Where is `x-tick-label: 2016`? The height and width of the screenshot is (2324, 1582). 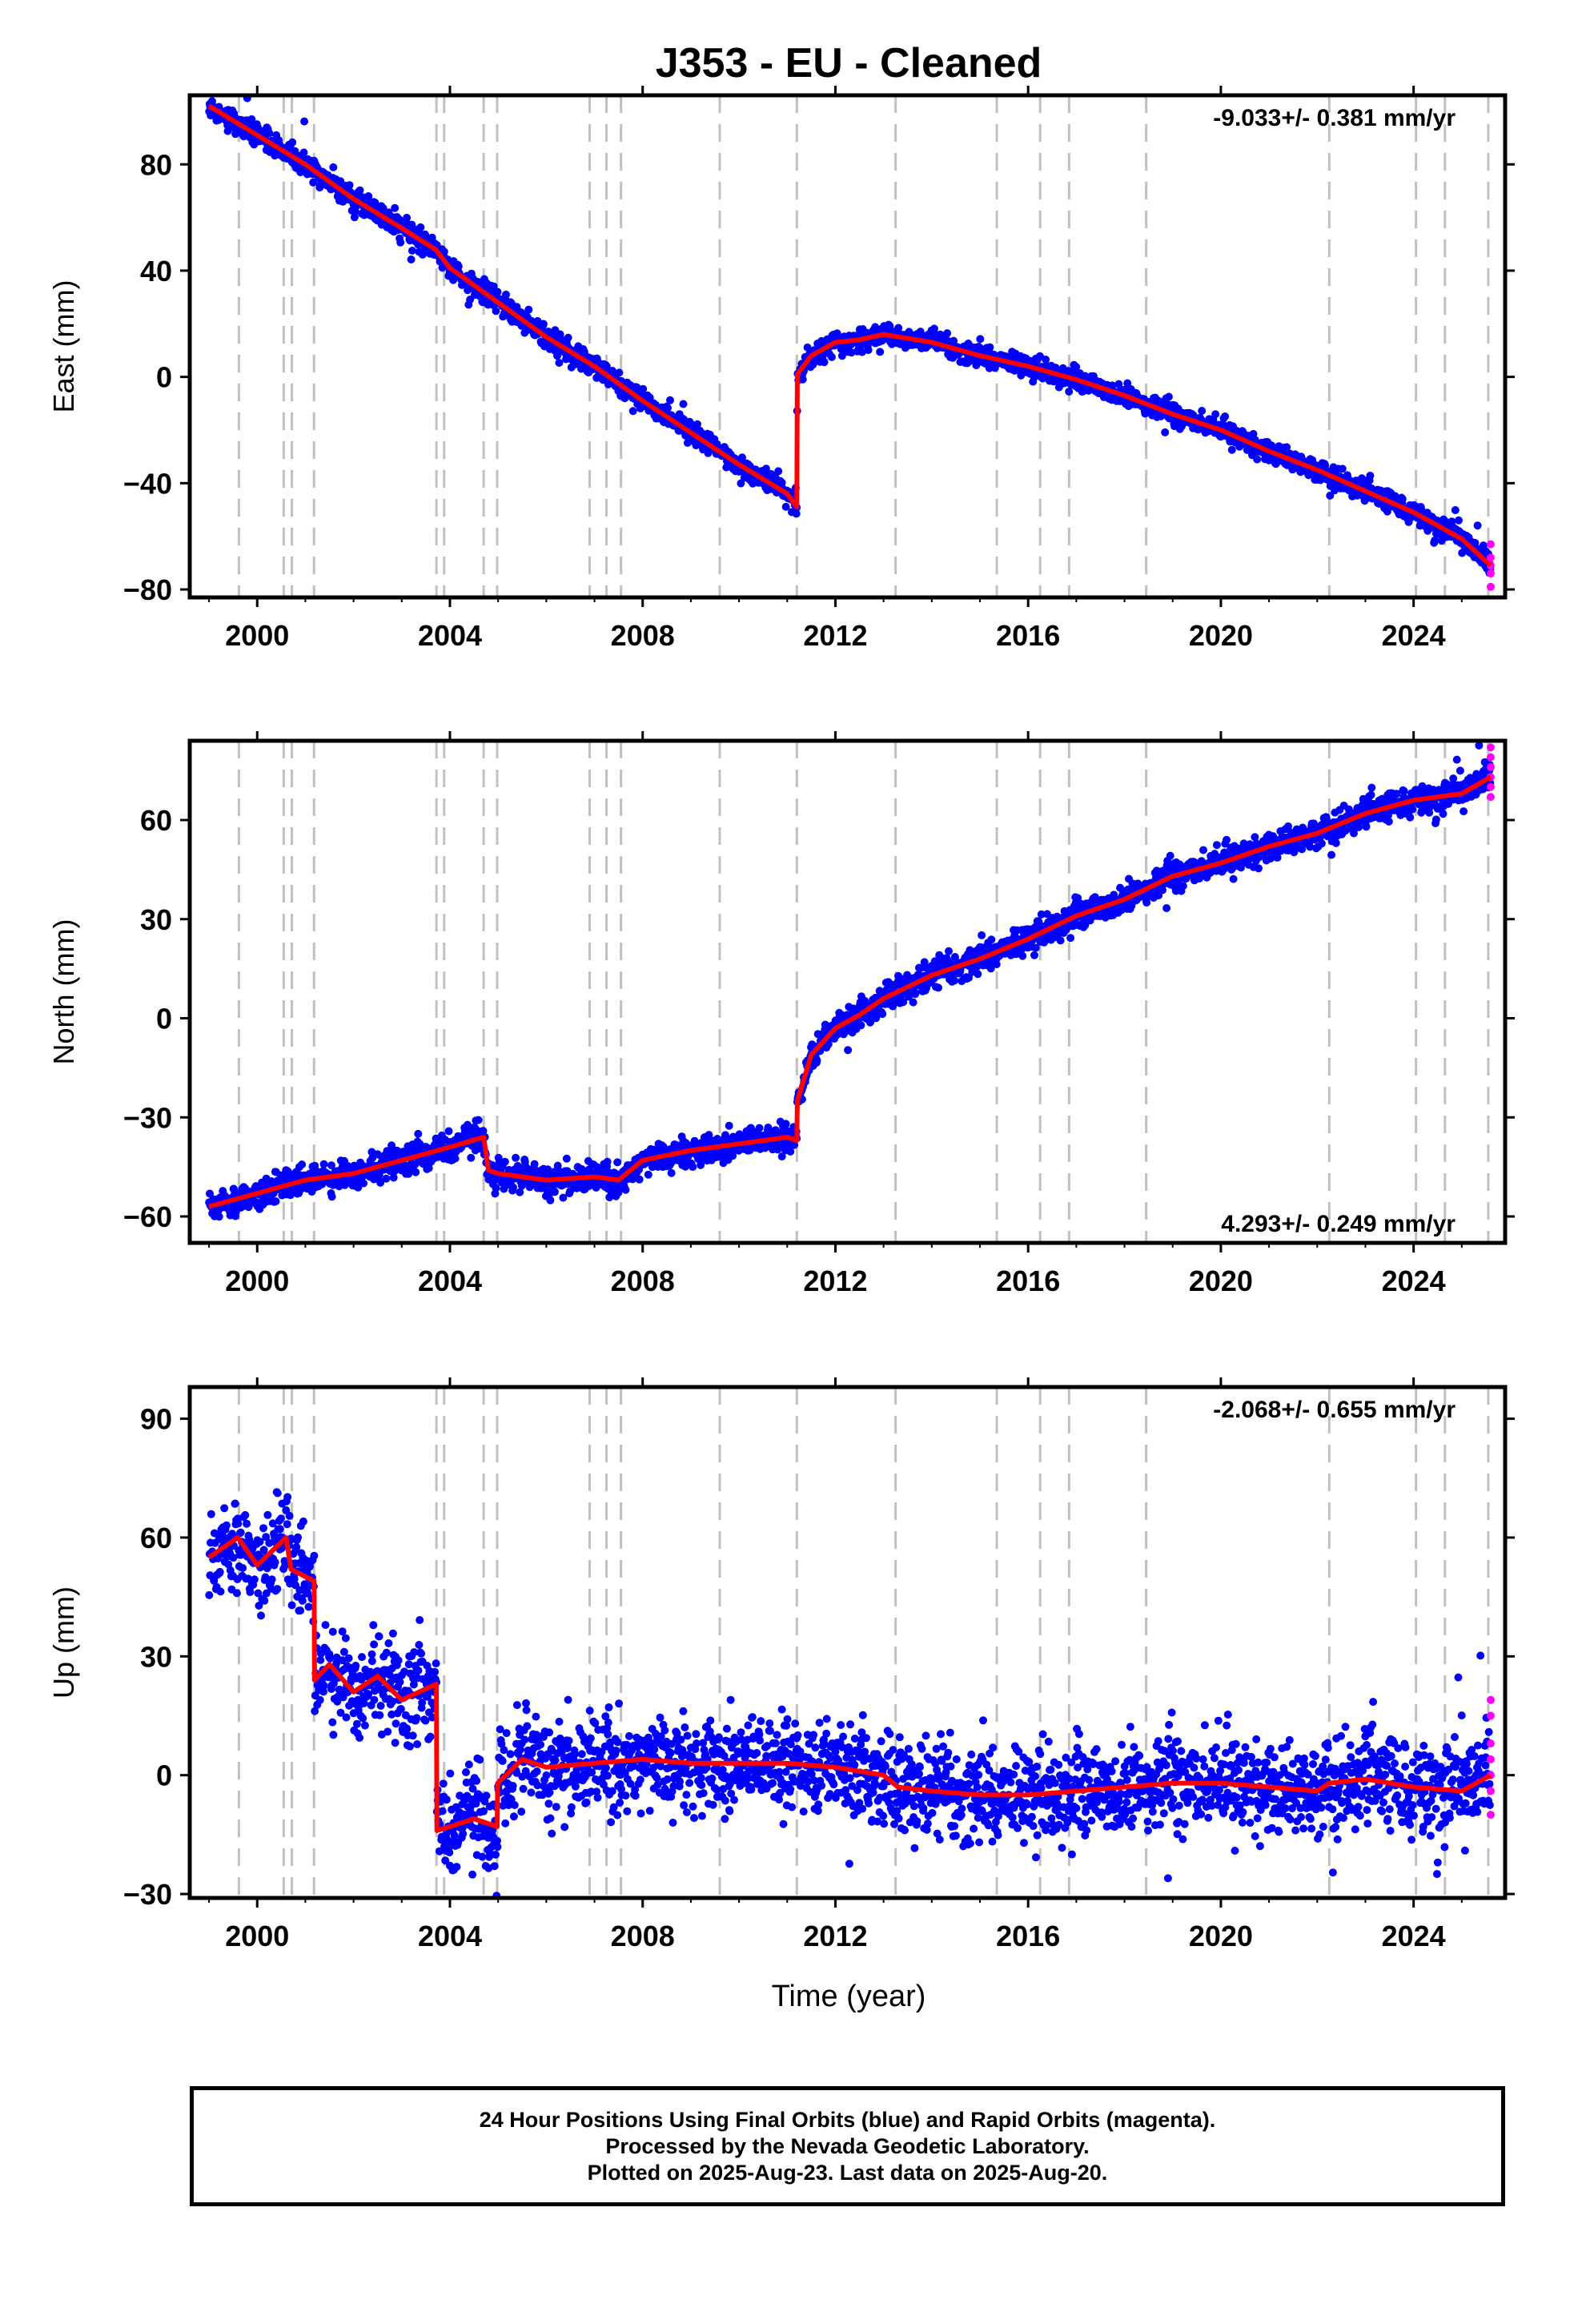 x-tick-label: 2016 is located at coordinates (1028, 635).